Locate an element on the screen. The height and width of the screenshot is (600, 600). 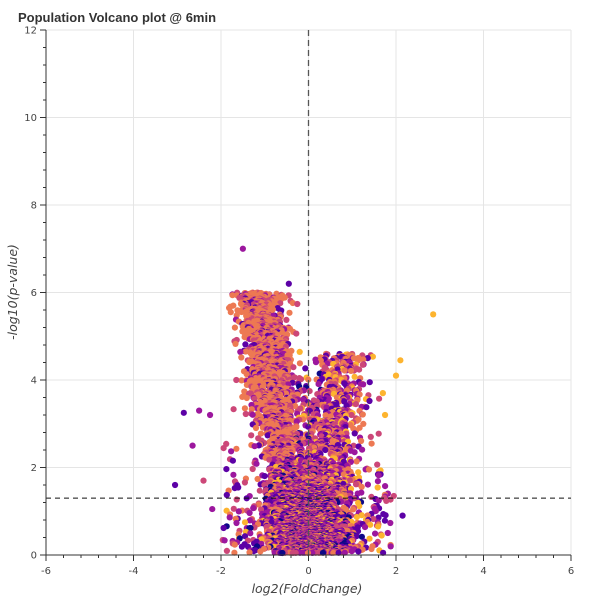
scatter-points is located at coordinates (306, 423).